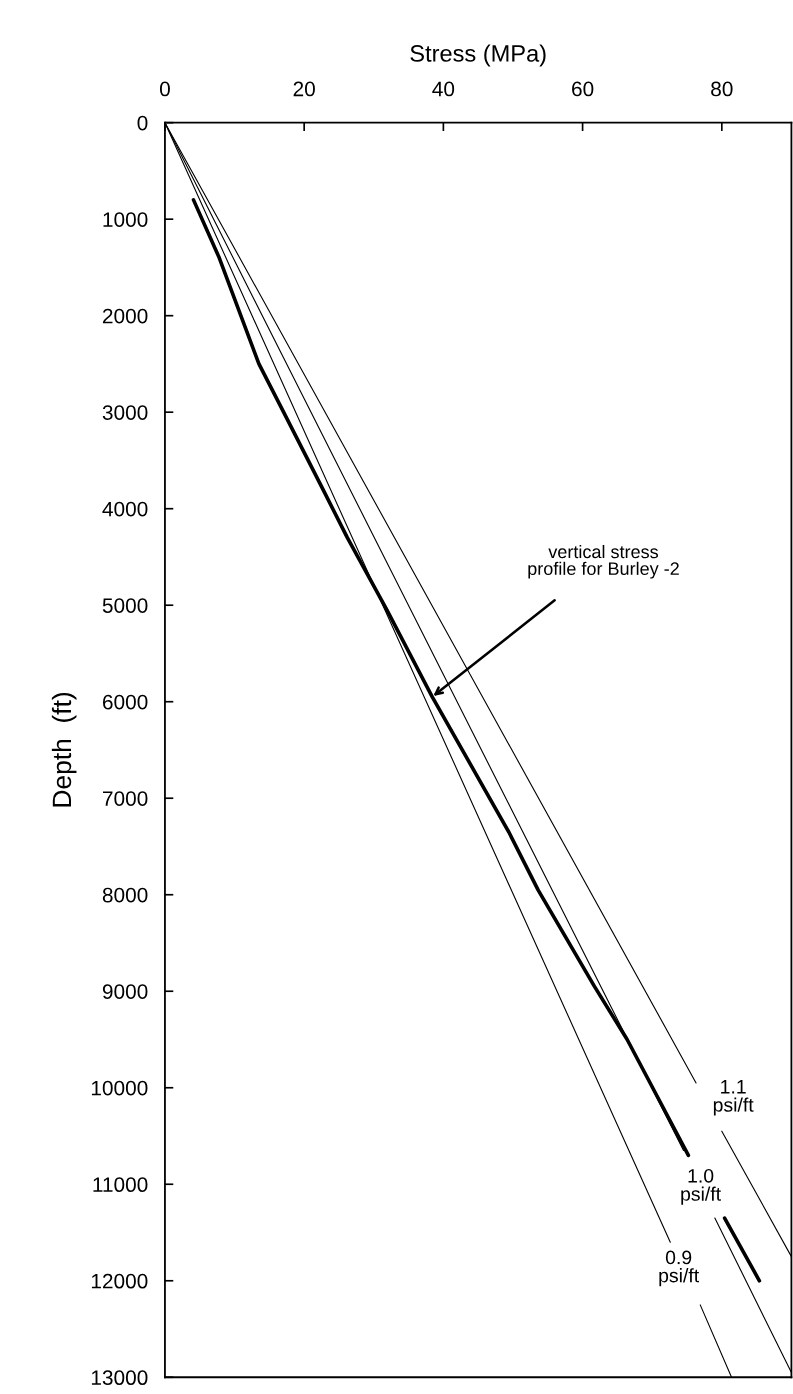 The image size is (793, 1394). What do you see at coordinates (125, 991) in the screenshot?
I see `y-tick-label: 9000` at bounding box center [125, 991].